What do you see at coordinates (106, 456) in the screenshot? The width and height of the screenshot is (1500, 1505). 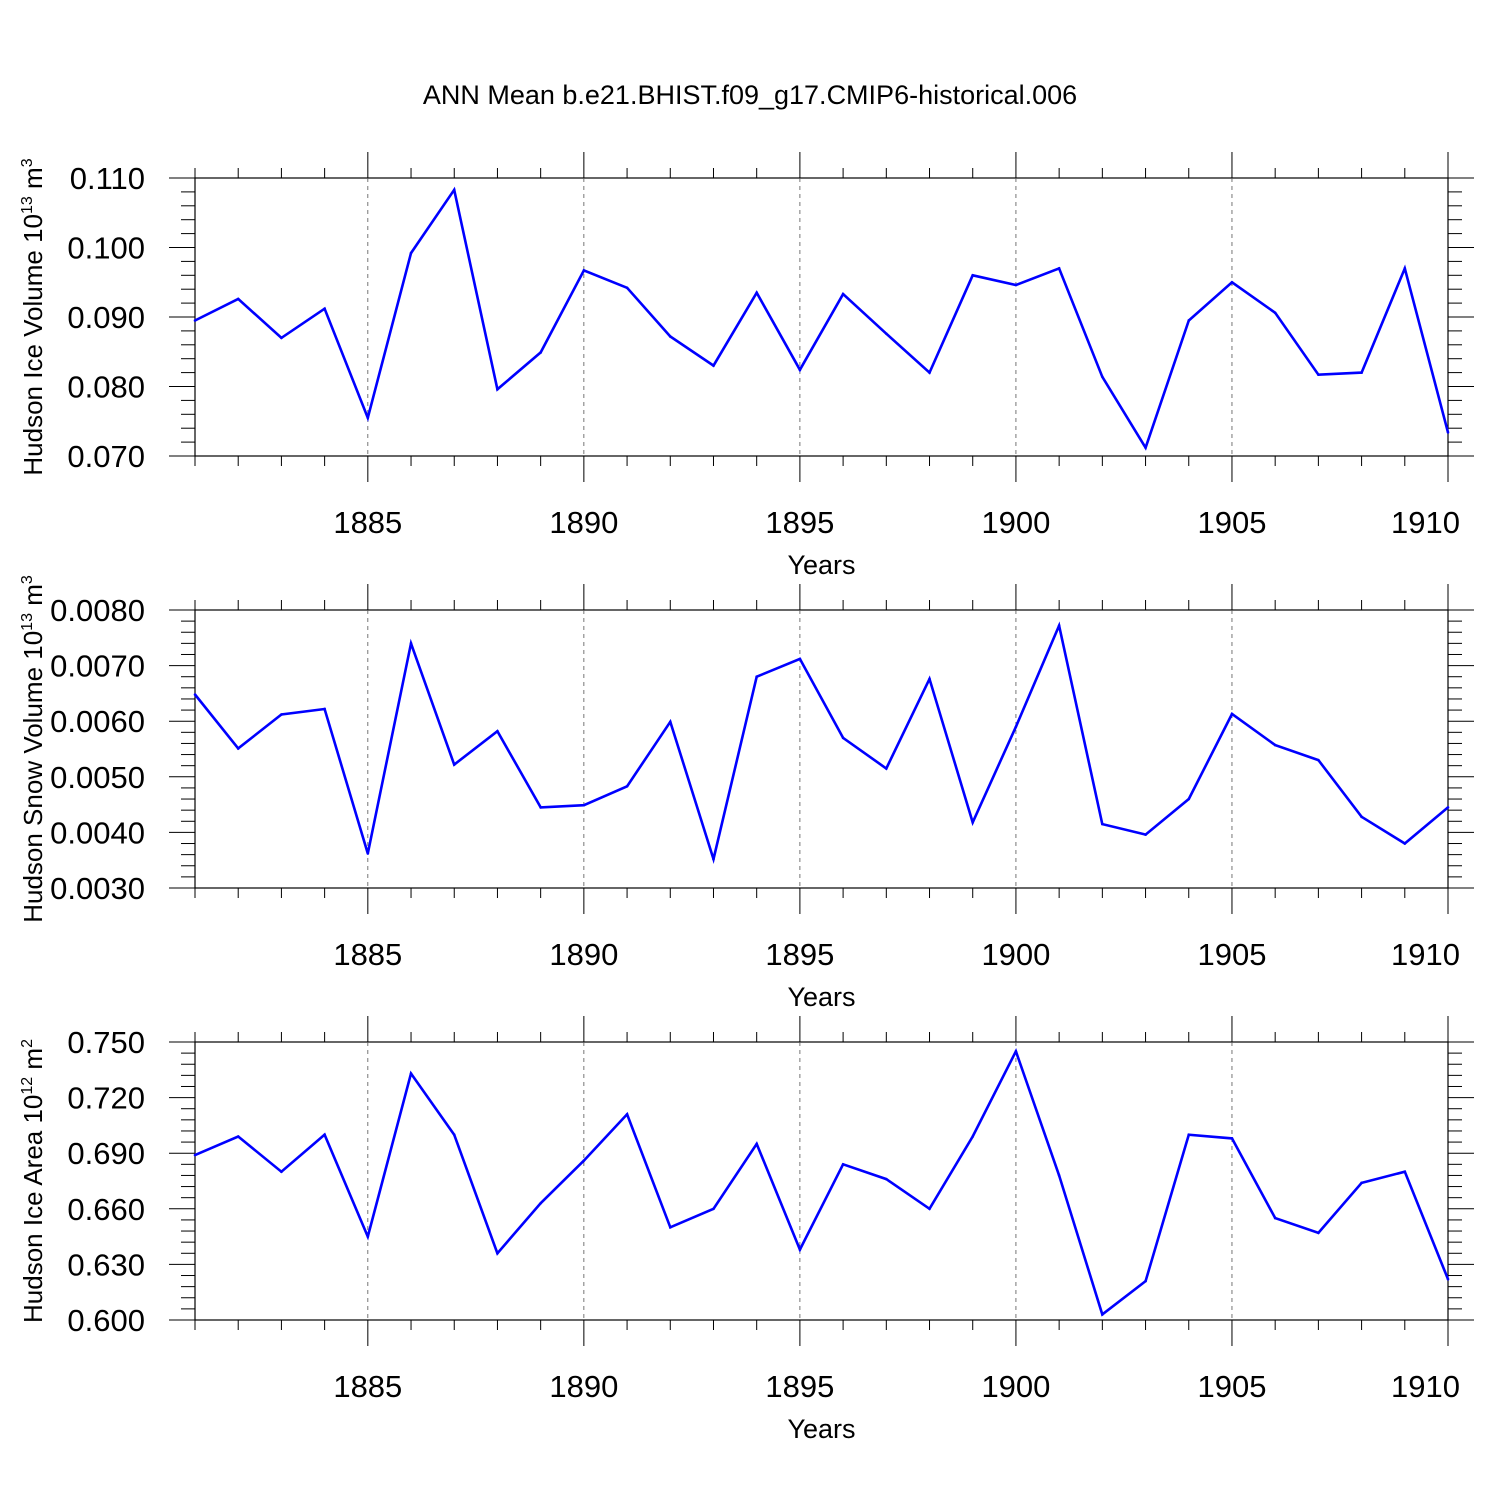 I see `y-tick-label: 0.070` at bounding box center [106, 456].